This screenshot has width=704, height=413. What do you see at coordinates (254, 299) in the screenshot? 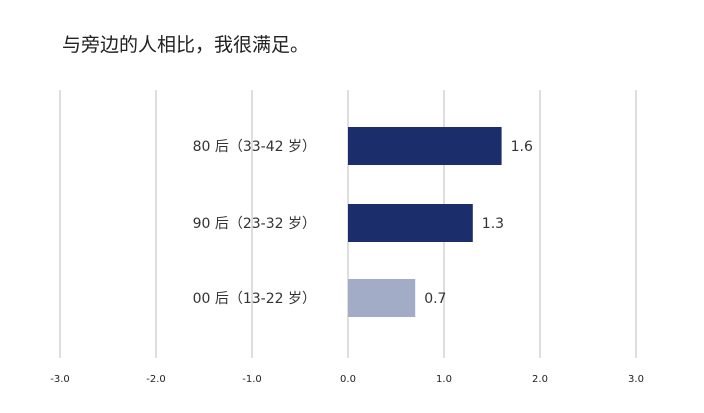
I see `category-label: 00 后（13-22 岁）` at bounding box center [254, 299].